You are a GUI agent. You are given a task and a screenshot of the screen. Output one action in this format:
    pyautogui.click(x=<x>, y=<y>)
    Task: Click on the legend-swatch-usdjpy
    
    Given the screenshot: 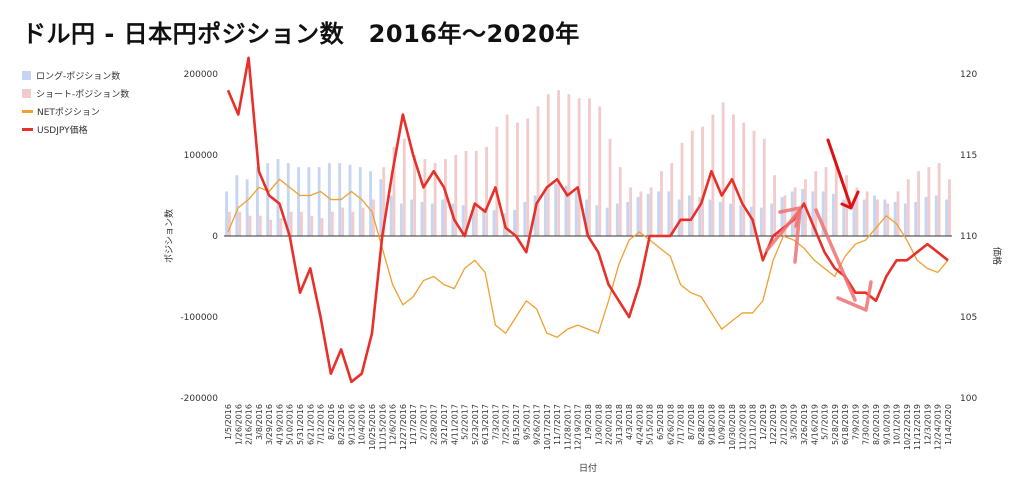 What is the action you would take?
    pyautogui.click(x=27, y=129)
    